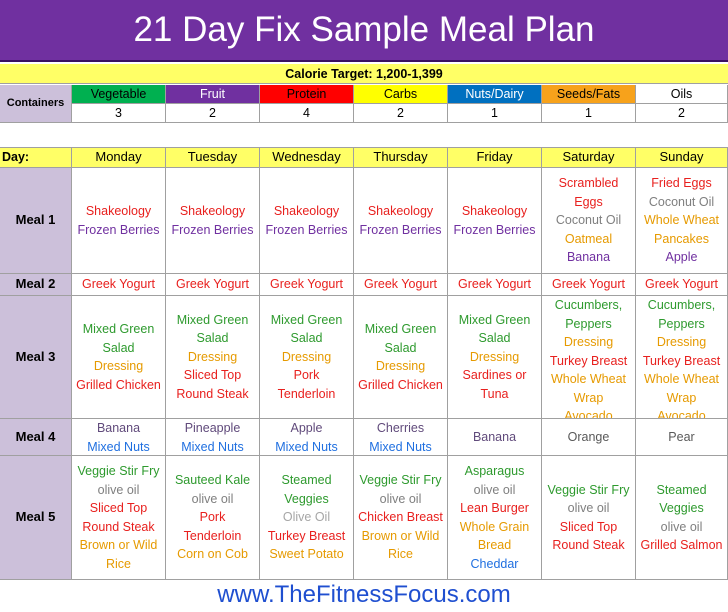  Describe the element at coordinates (401, 357) in the screenshot. I see `meal-cell: Mixed Green Salad Dressing Grilled Chicken` at that location.